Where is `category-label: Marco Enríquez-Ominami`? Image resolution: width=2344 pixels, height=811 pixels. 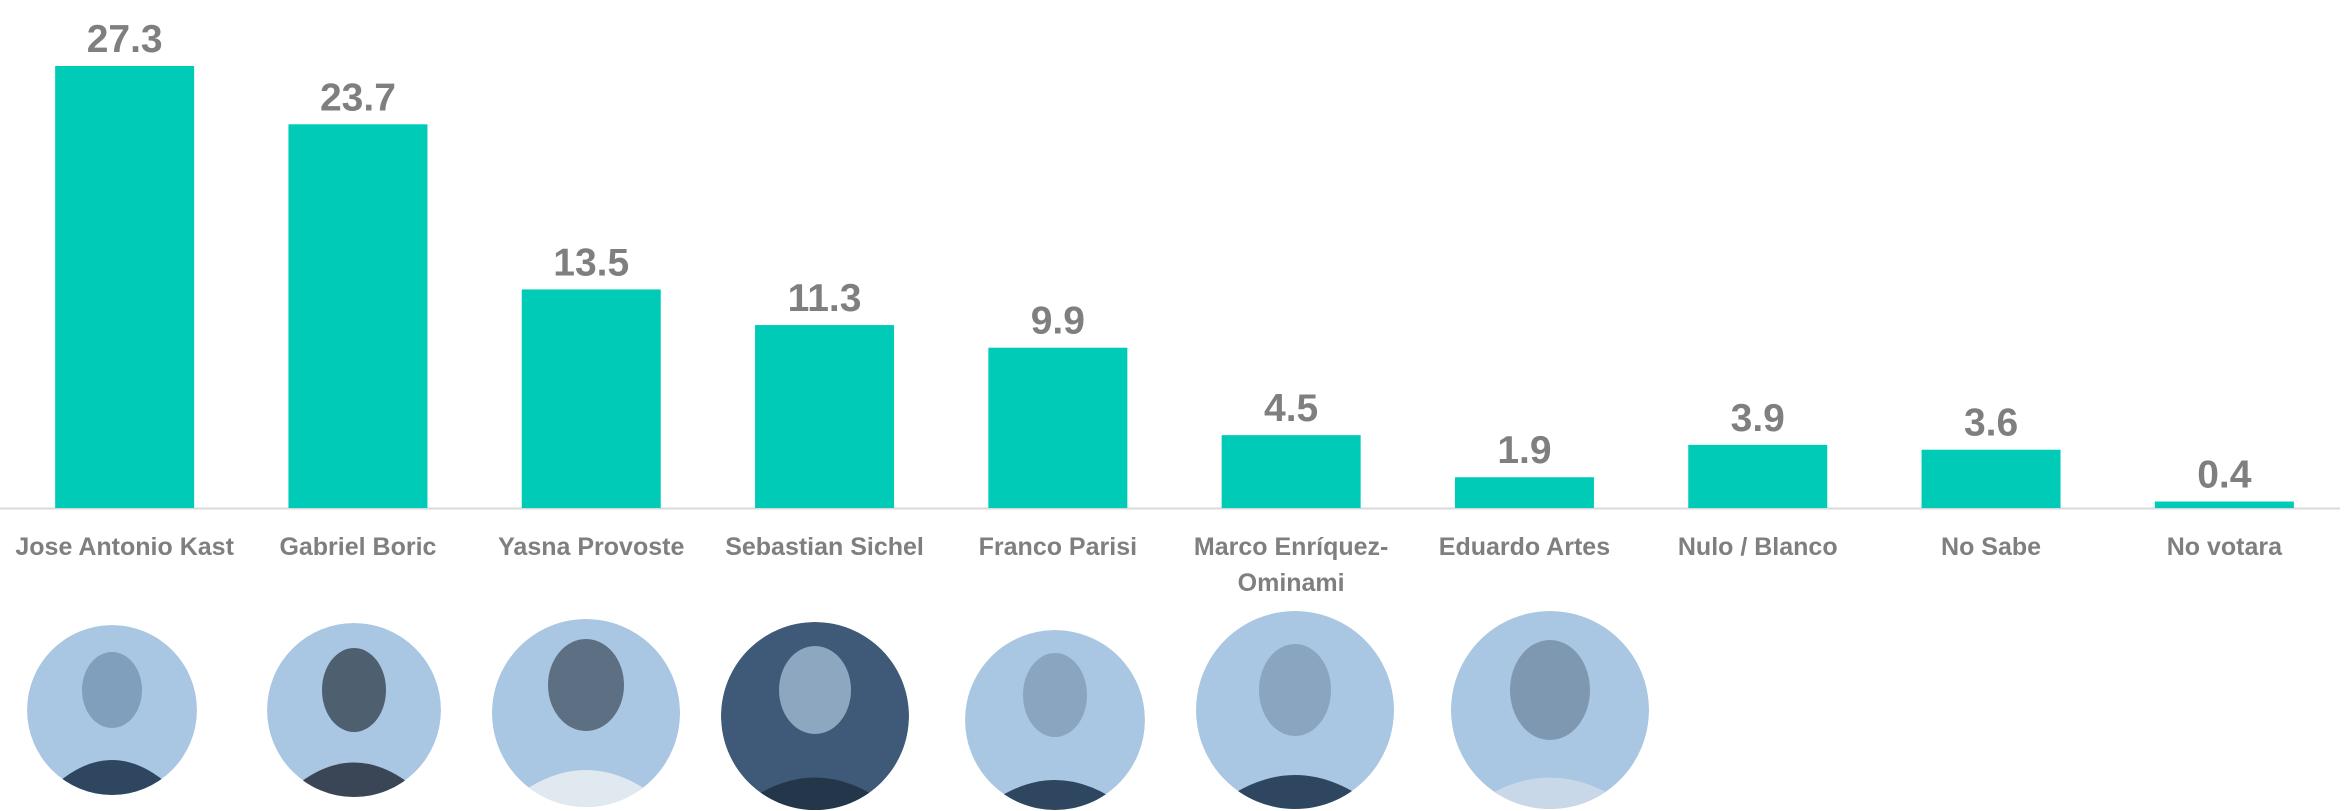 category-label: Marco Enríquez-Ominami is located at coordinates (1291, 565).